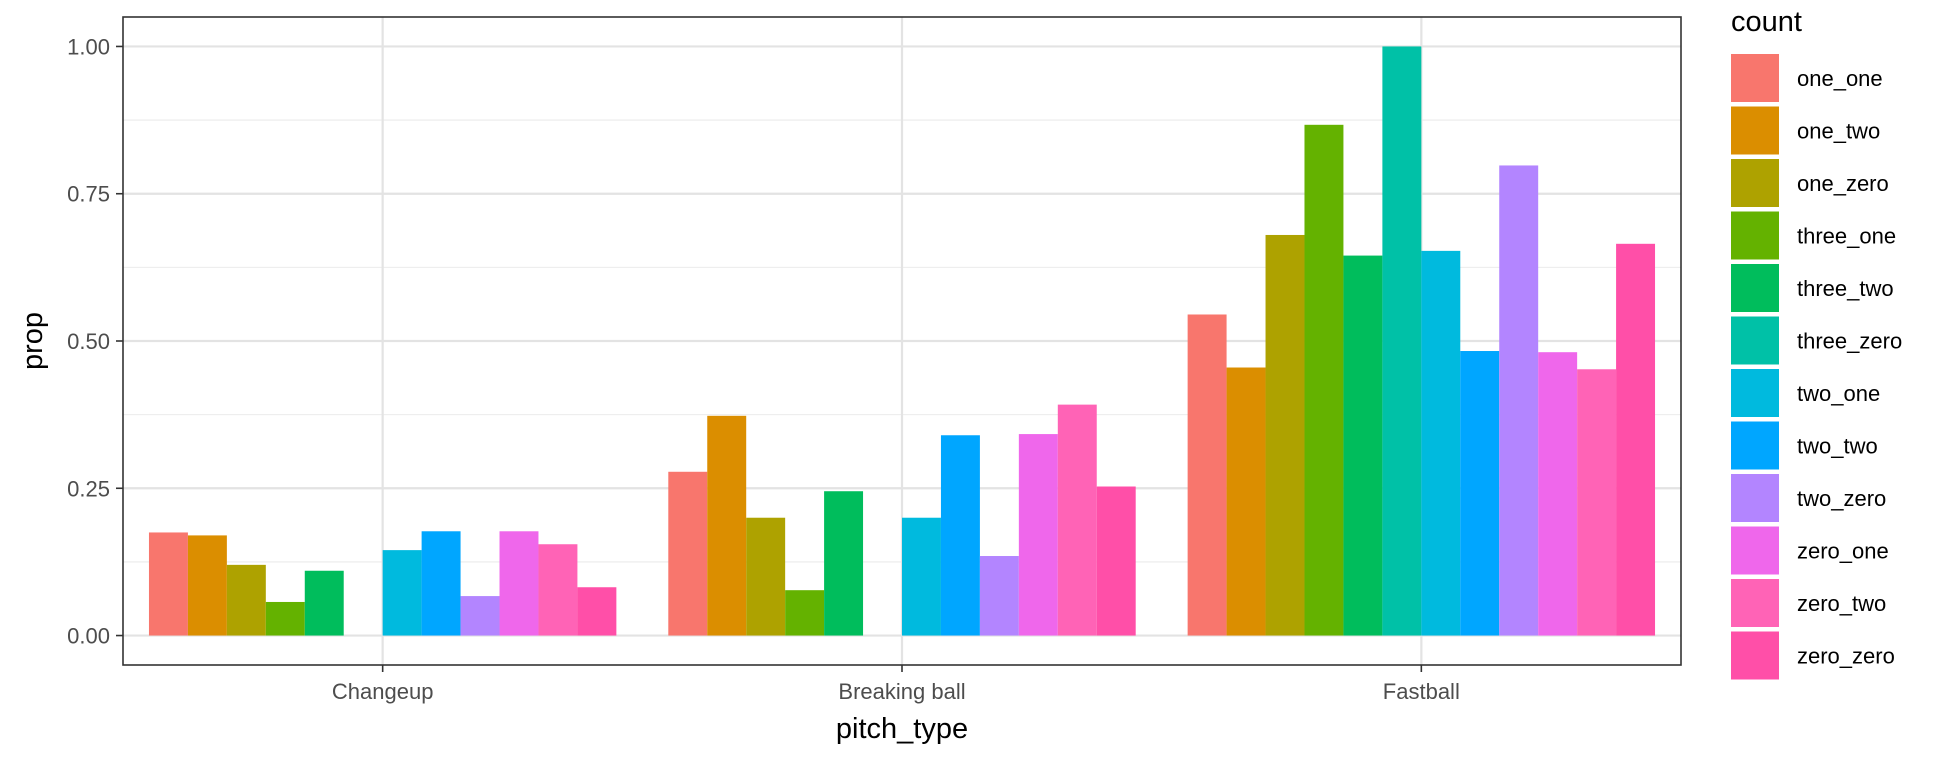 The width and height of the screenshot is (1944, 761). Describe the element at coordinates (33, 341) in the screenshot. I see `y-axis-title: prop` at that location.